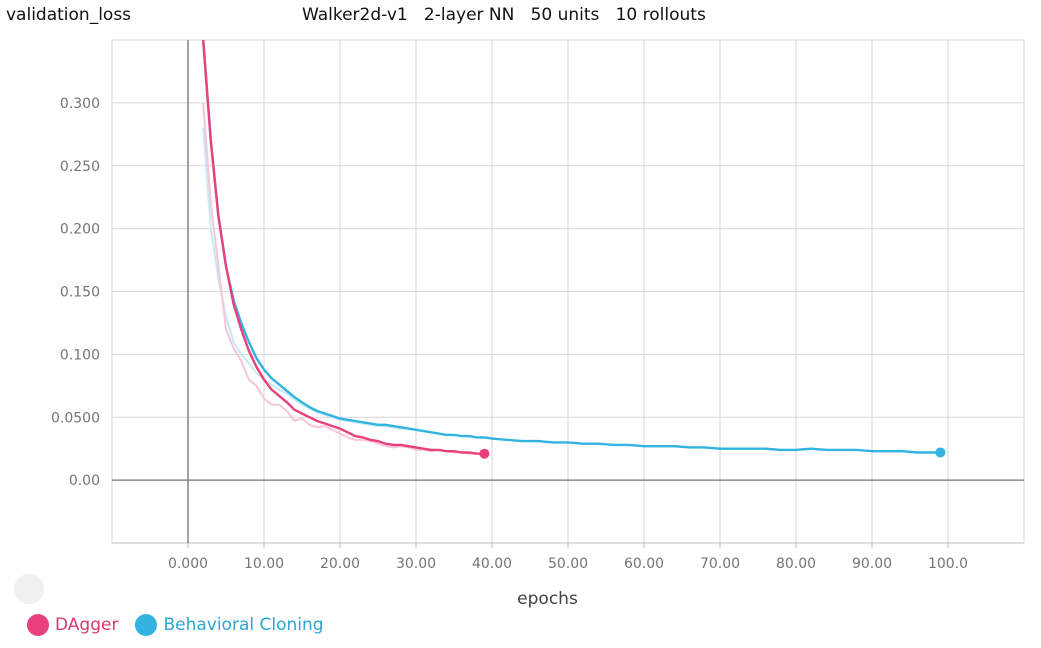 This screenshot has height=648, width=1041. What do you see at coordinates (416, 564) in the screenshot?
I see `x-tick-label: 30.00` at bounding box center [416, 564].